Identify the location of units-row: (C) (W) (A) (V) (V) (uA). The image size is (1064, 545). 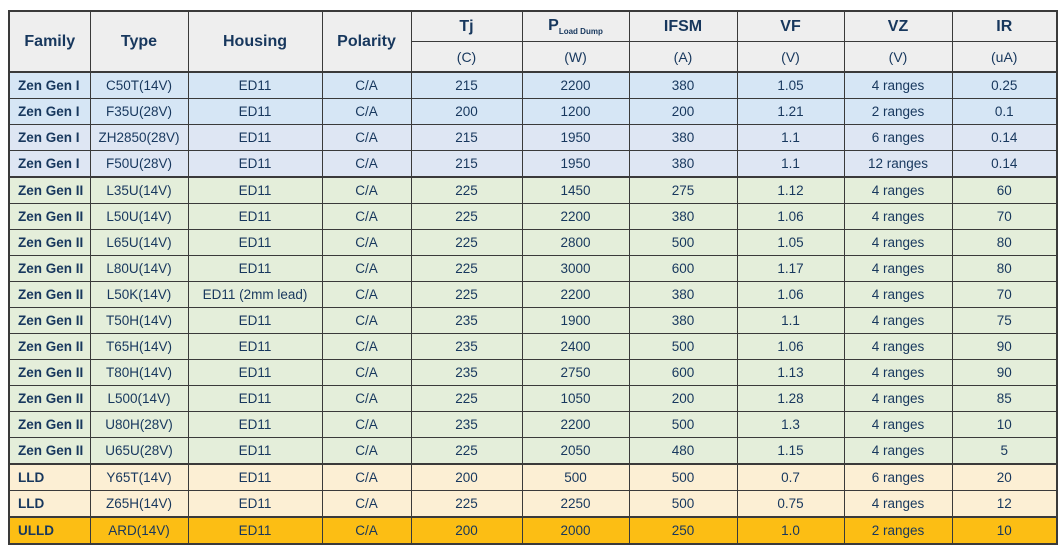
(533, 57).